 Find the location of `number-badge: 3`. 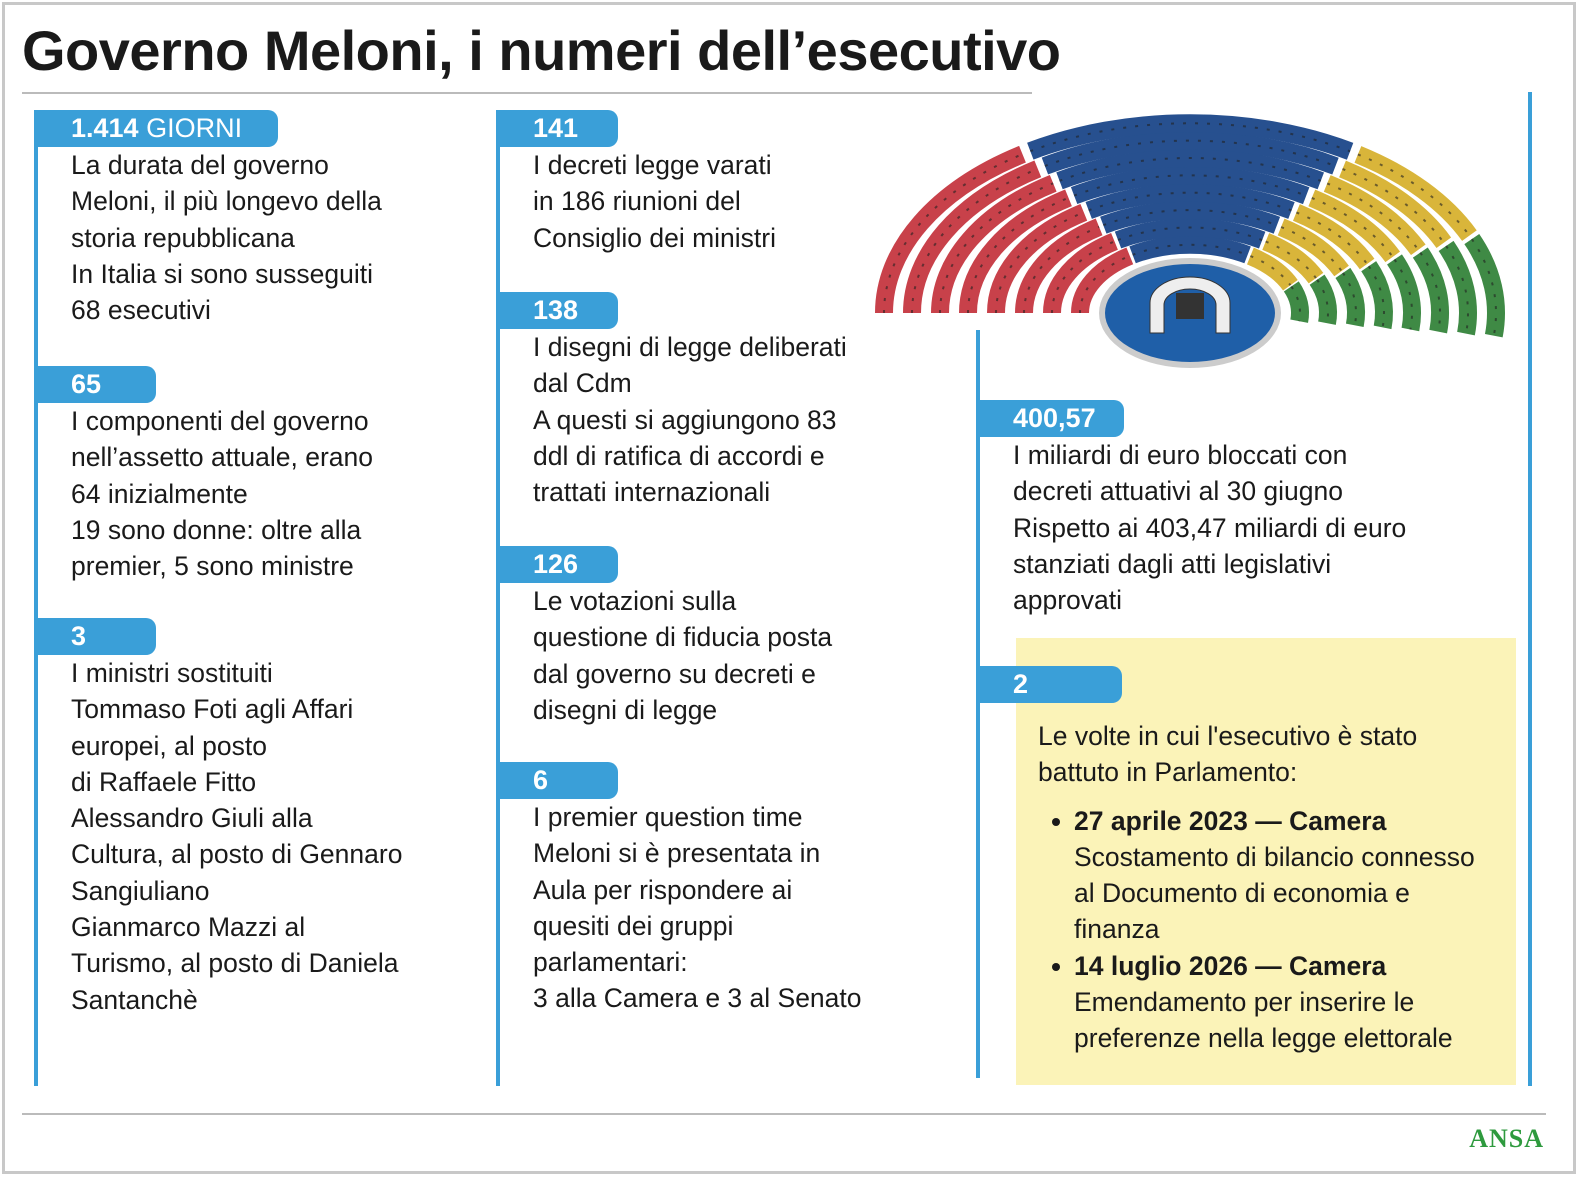

number-badge: 3 is located at coordinates (96, 636).